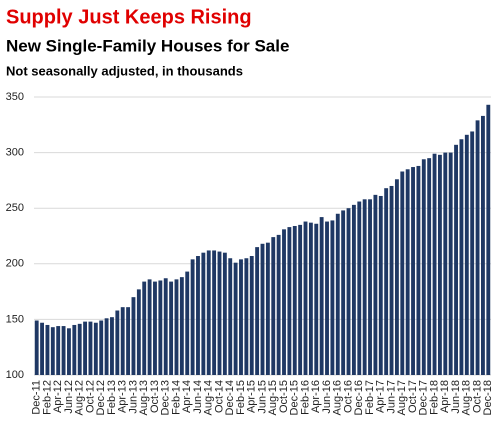 This screenshot has height=430, width=497. I want to click on x-tick-label: Dec-16, so click(359, 397).